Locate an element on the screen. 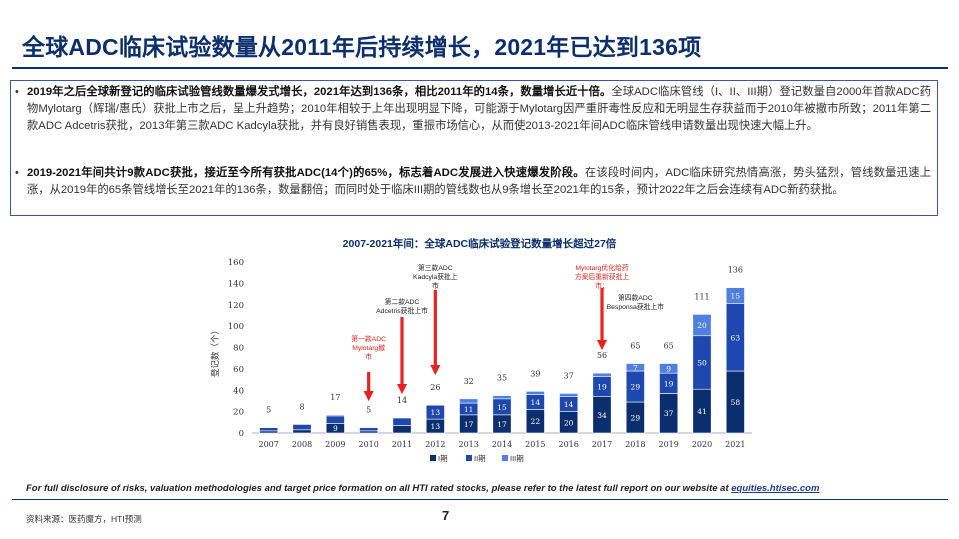 This screenshot has height=539, width=959. annotation-text: Kadcyla获批上 is located at coordinates (435, 276).